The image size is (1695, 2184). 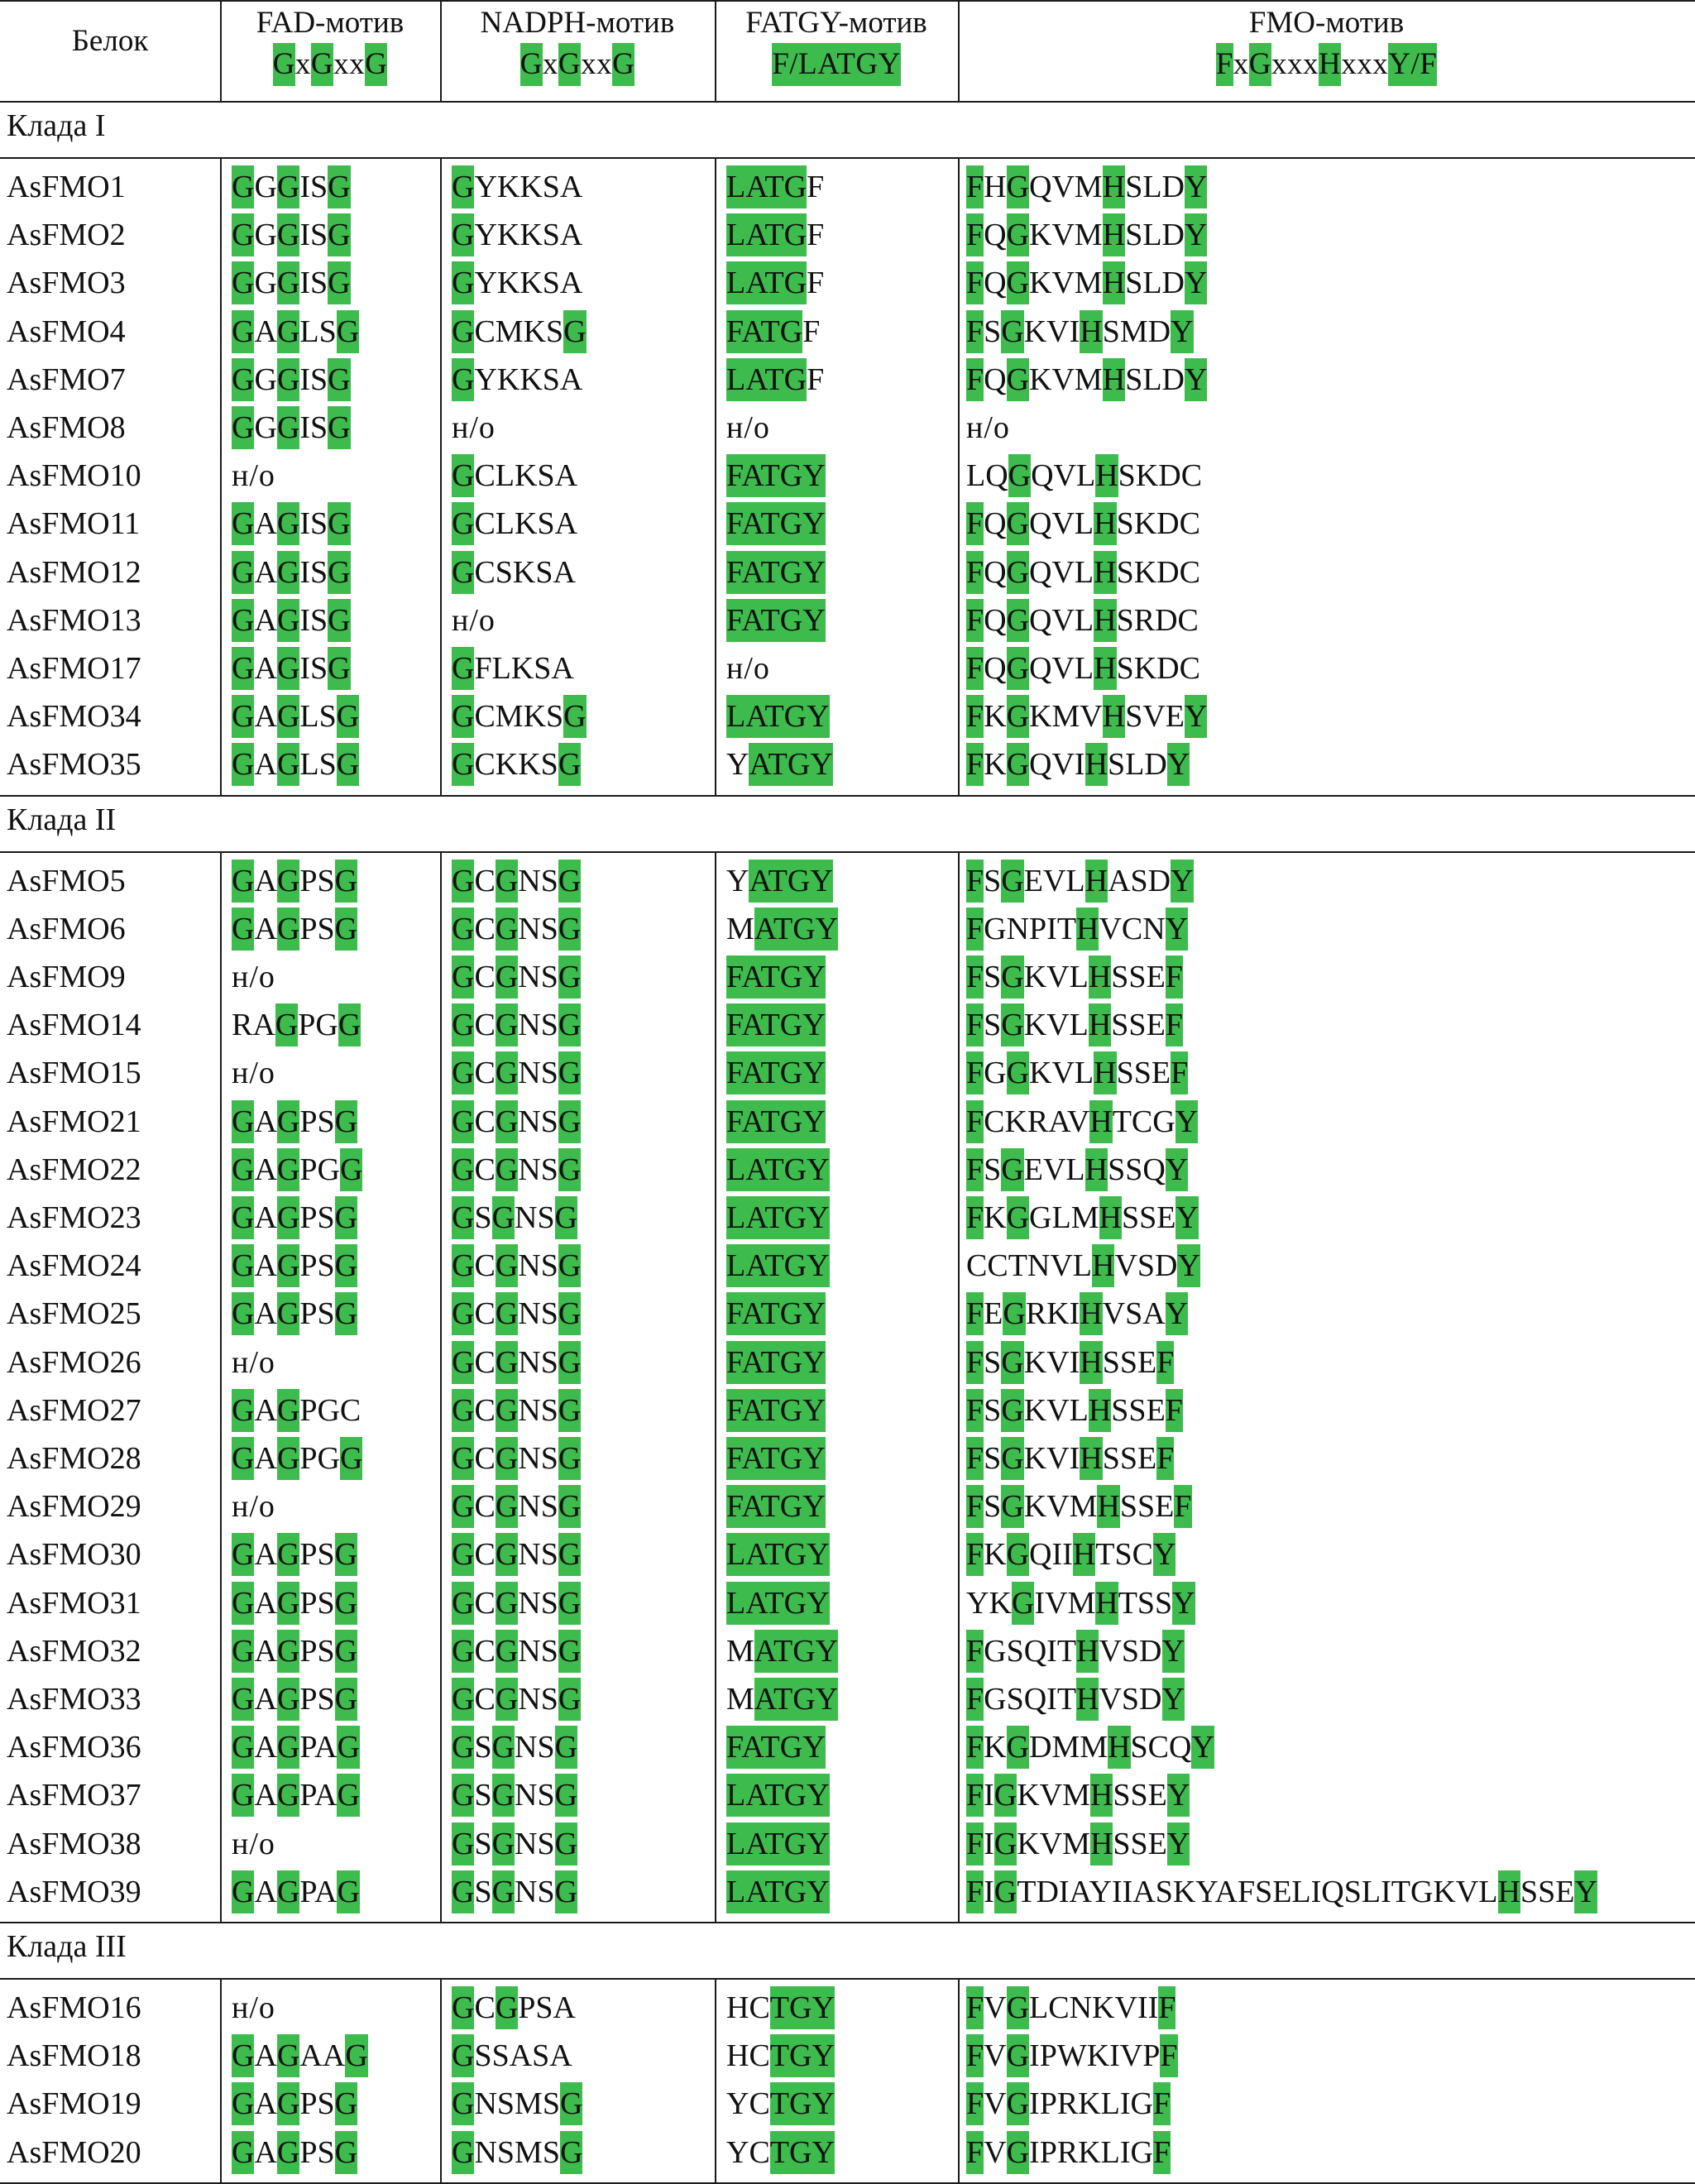 What do you see at coordinates (995, 235) in the screenshot?
I see `residue: Q` at bounding box center [995, 235].